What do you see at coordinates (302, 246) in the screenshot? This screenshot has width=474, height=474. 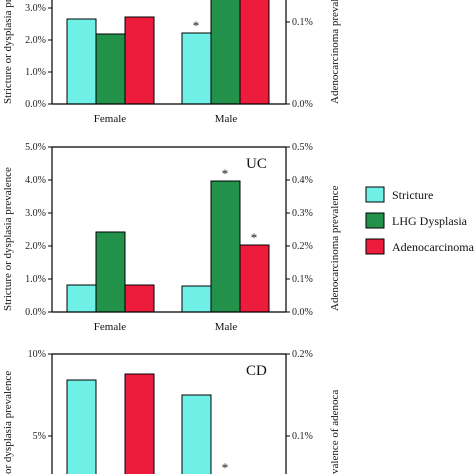 I see `panel2-y2tick: 0.2%` at bounding box center [302, 246].